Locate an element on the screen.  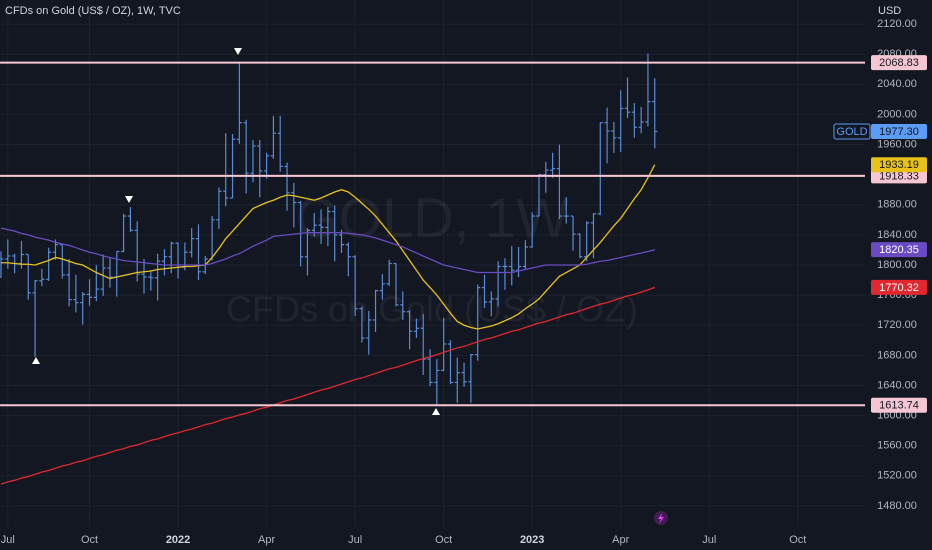
price-tag-label: 1918.33 is located at coordinates (899, 176).